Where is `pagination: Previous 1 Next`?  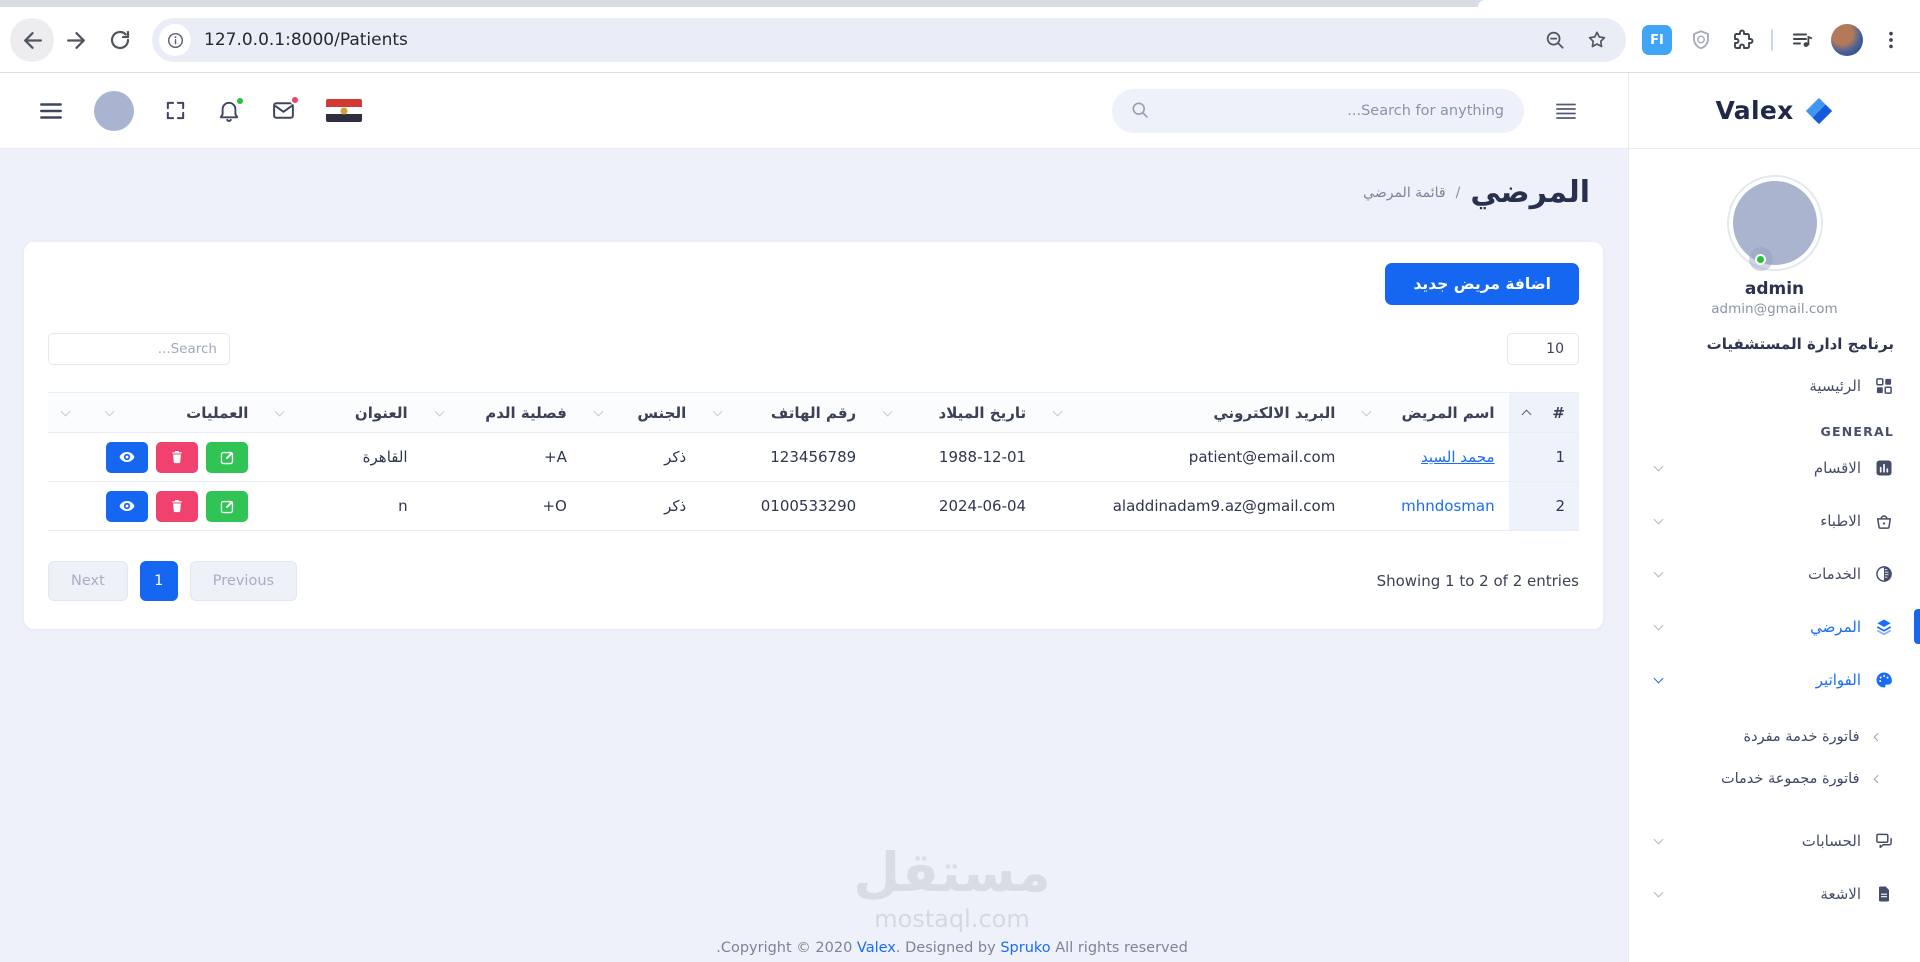 pagination: Previous 1 Next is located at coordinates (173, 581).